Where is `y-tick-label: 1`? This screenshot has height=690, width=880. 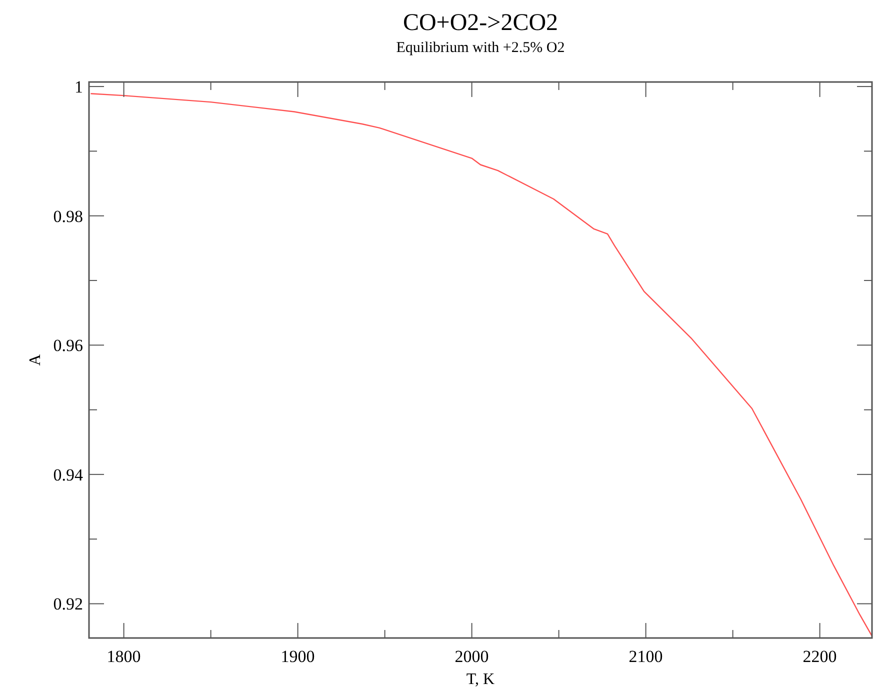
y-tick-label: 1 is located at coordinates (78, 86).